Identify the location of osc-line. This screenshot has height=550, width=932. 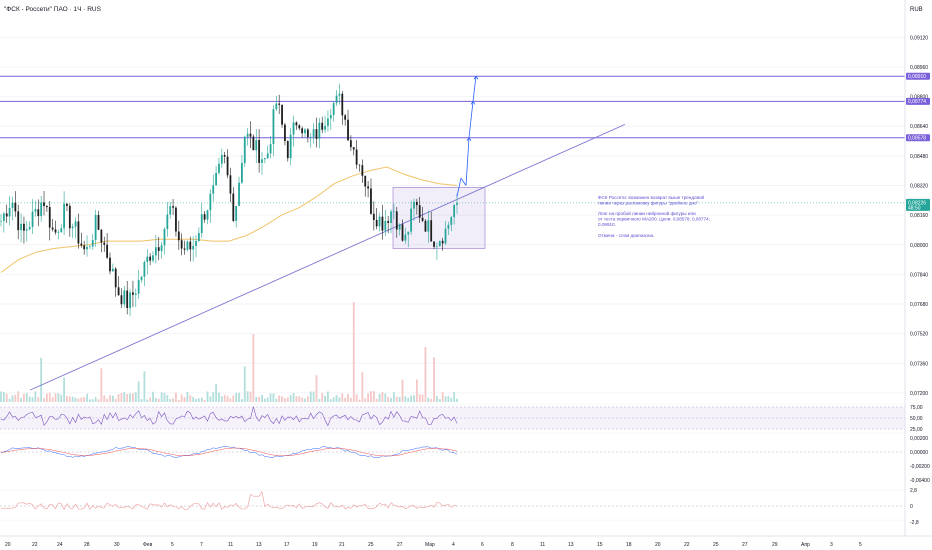
(229, 501).